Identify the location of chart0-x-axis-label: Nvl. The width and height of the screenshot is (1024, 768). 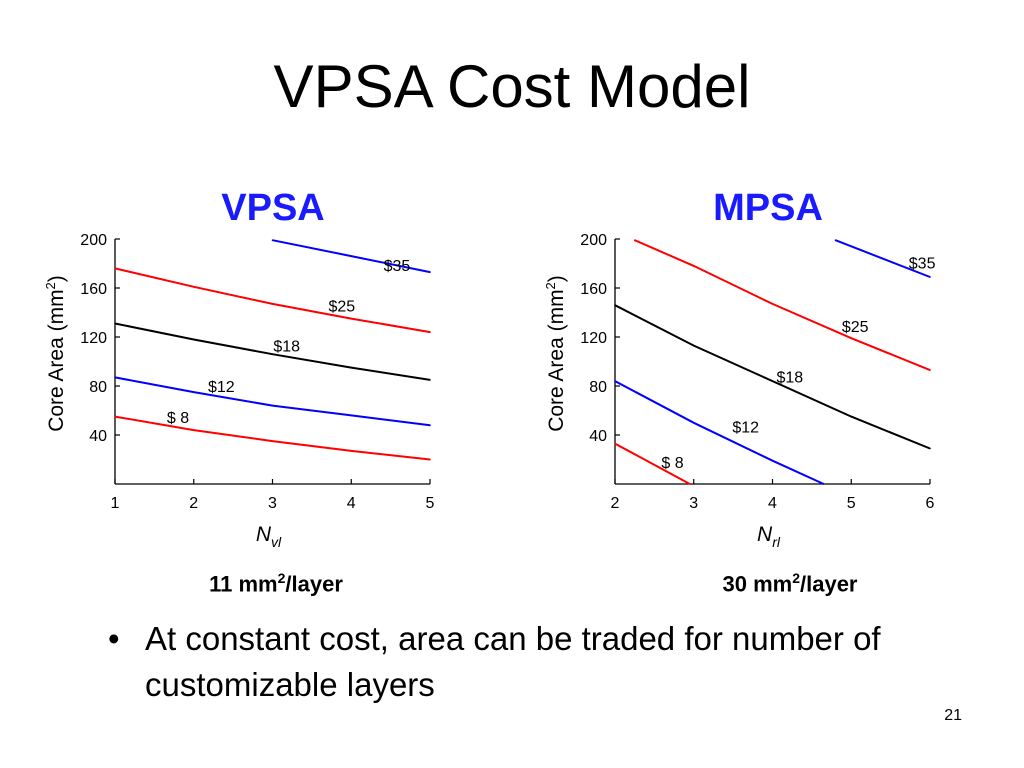
(269, 536).